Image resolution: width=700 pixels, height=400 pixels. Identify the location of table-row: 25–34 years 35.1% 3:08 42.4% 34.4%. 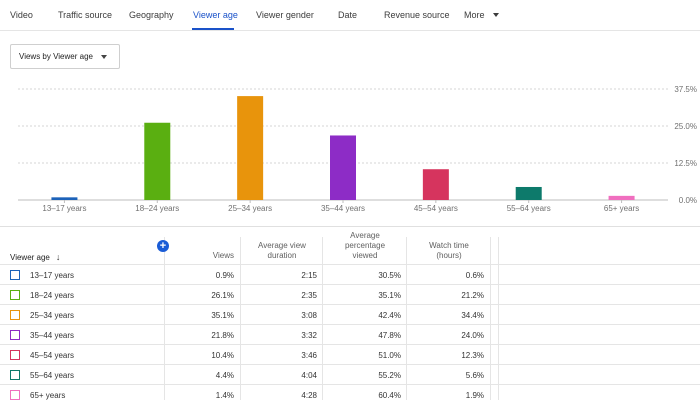
(350, 314).